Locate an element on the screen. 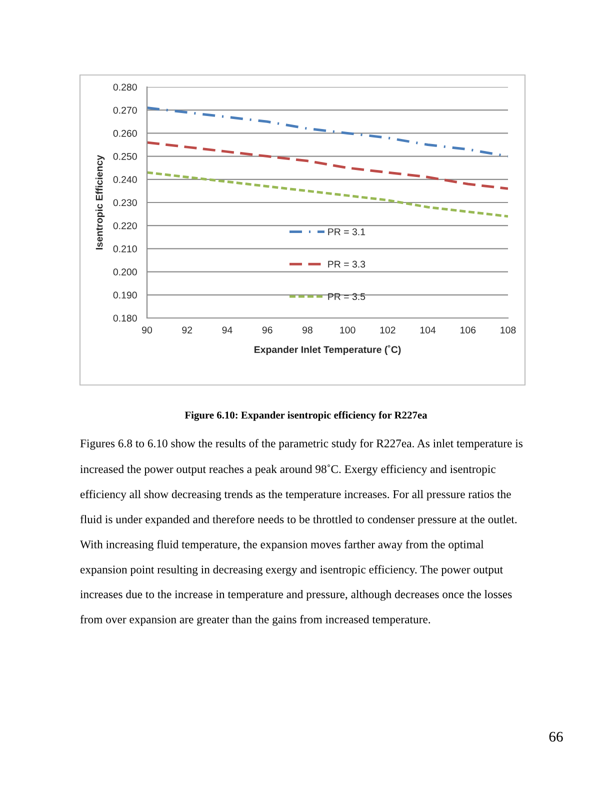 This screenshot has height=792, width=612. y-tick-label: 0.180 is located at coordinates (125, 318).